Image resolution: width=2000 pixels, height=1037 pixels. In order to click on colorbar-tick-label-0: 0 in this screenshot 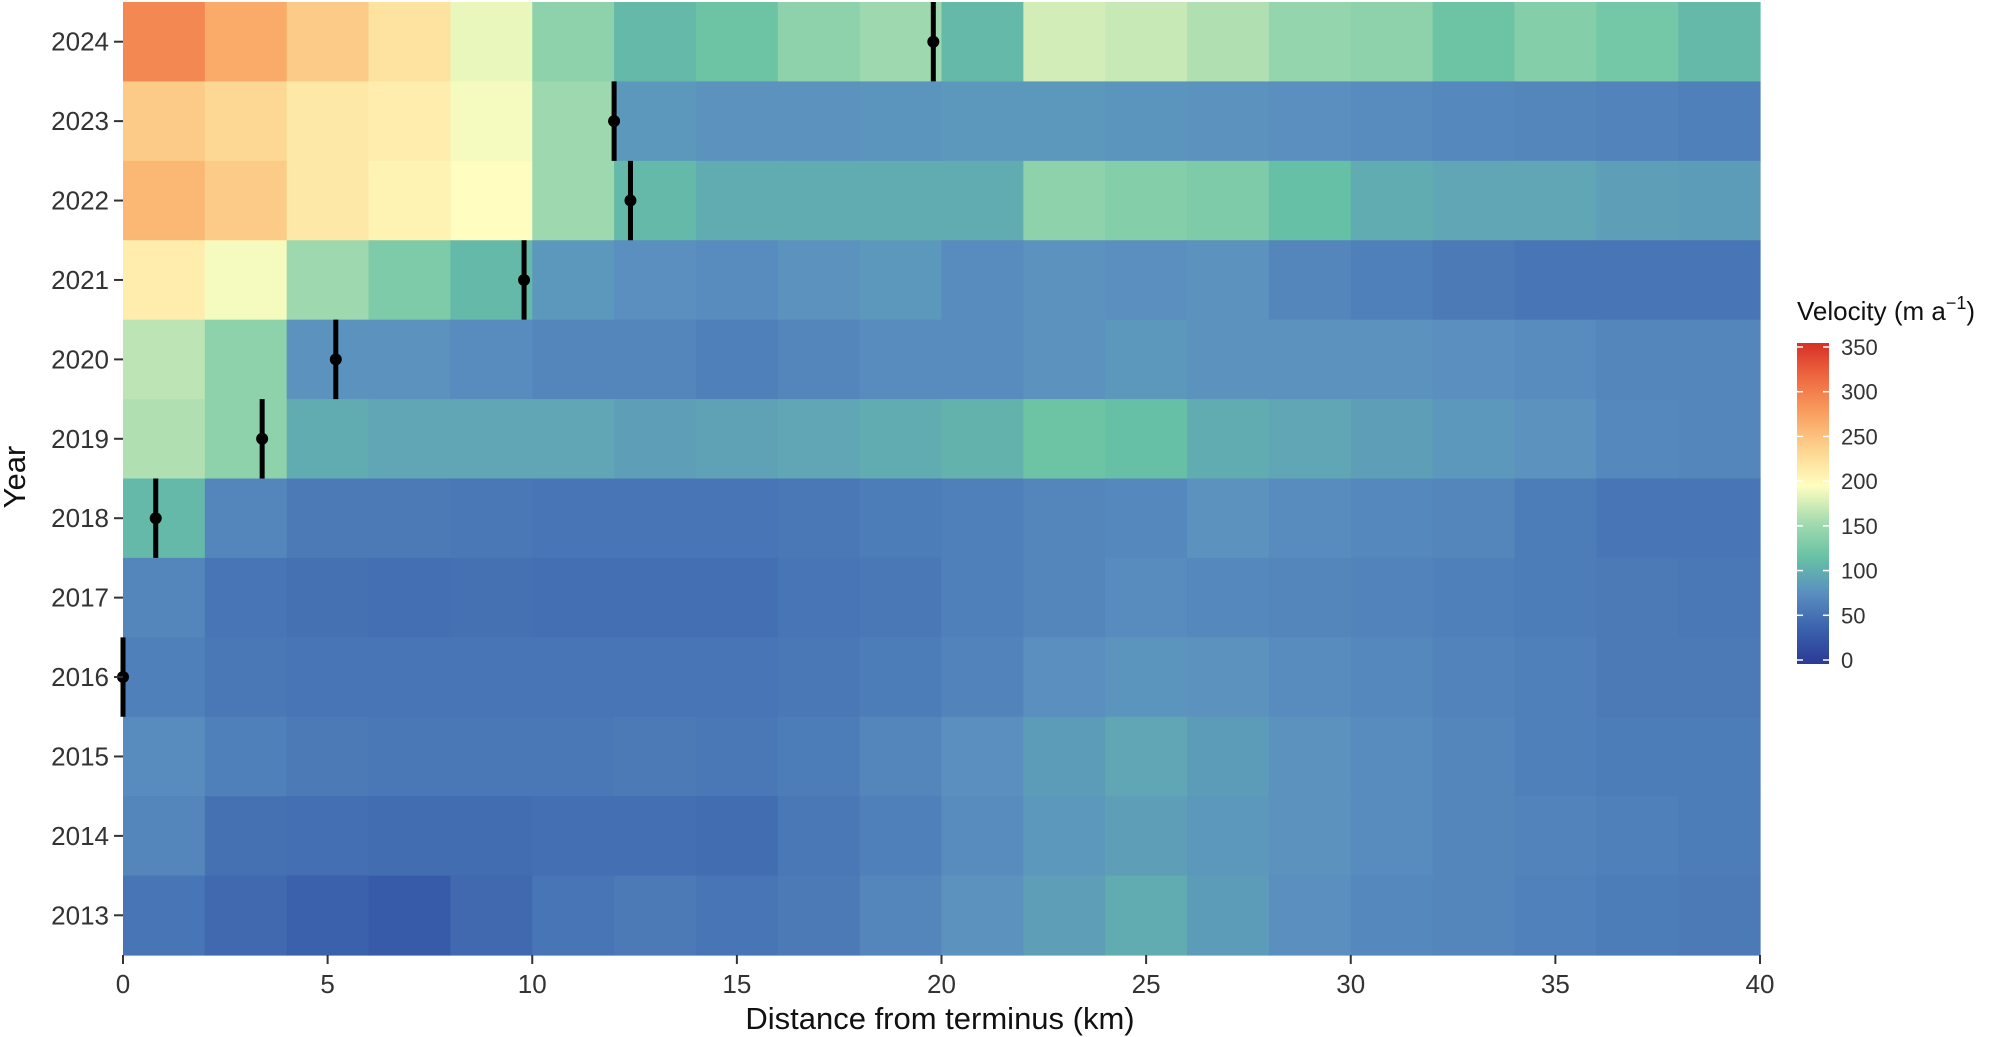, I will do `click(1847, 660)`.